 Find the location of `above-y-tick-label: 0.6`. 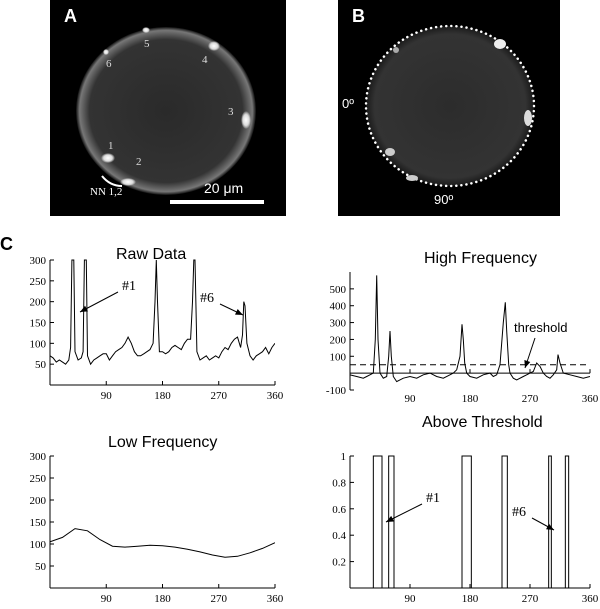

above-y-tick-label: 0.6 is located at coordinates (339, 510).